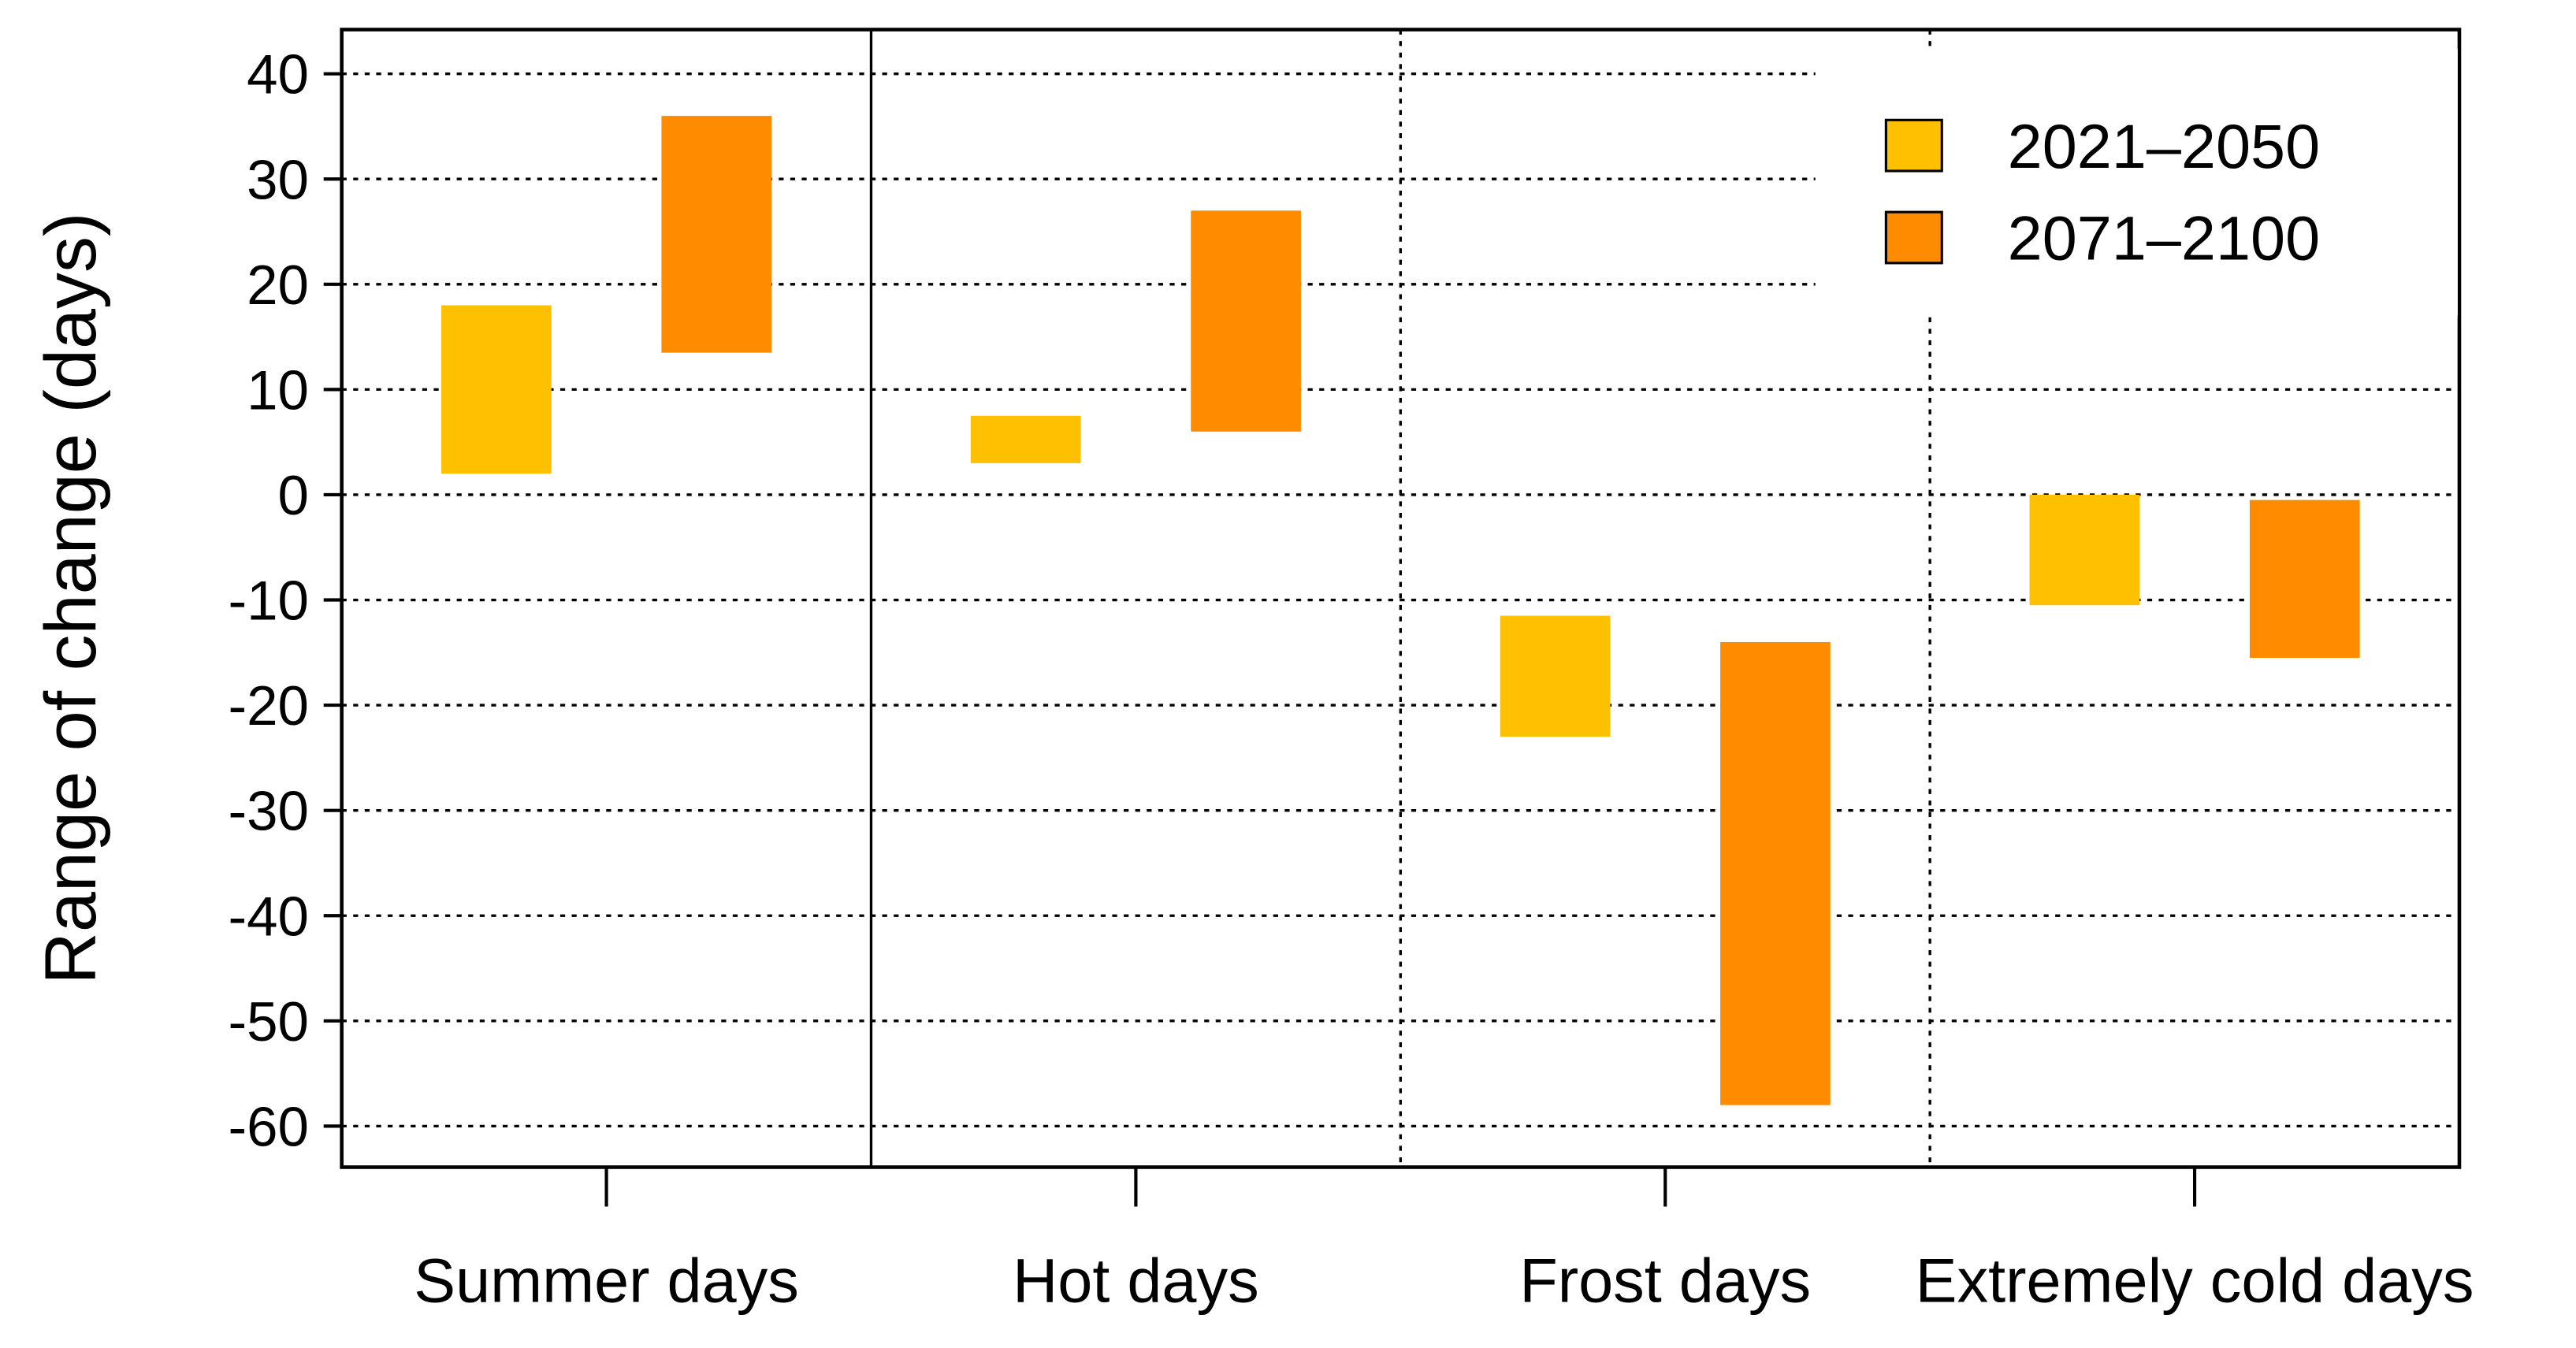 This screenshot has width=2576, height=1348. I want to click on legend-box, so click(2136, 183).